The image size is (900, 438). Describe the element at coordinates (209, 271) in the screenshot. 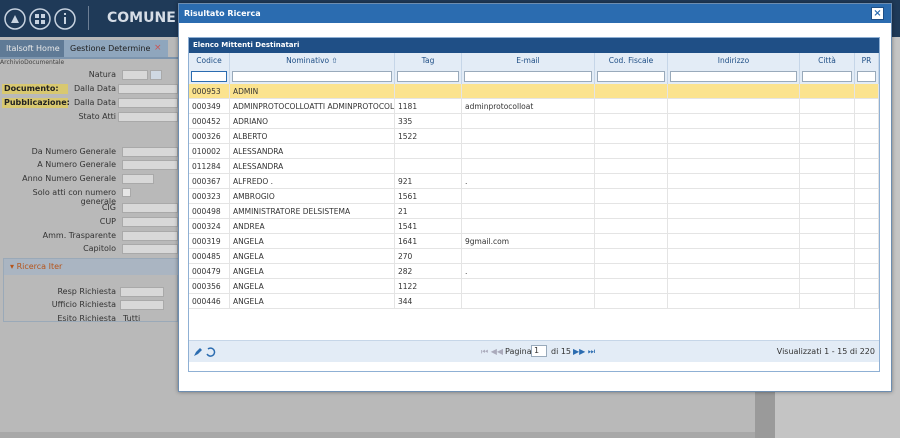

I see `grid-cell: 000479` at that location.